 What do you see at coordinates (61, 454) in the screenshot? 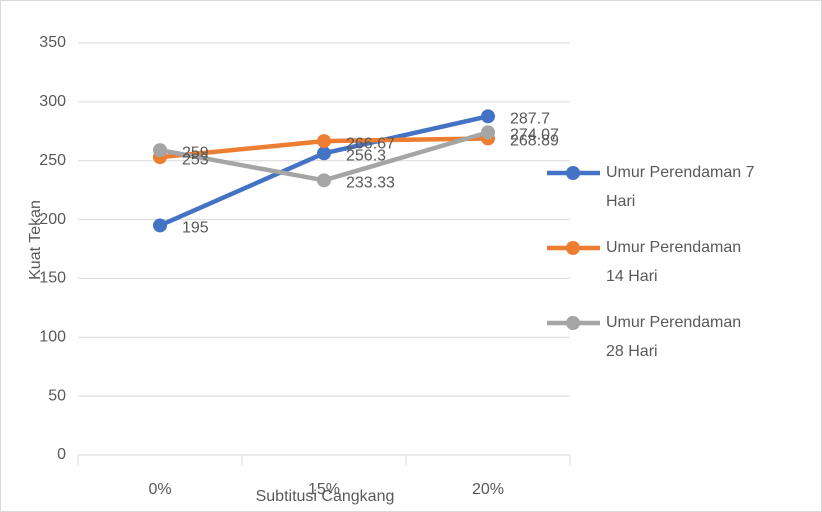
I see `y-tick-label: 0` at bounding box center [61, 454].